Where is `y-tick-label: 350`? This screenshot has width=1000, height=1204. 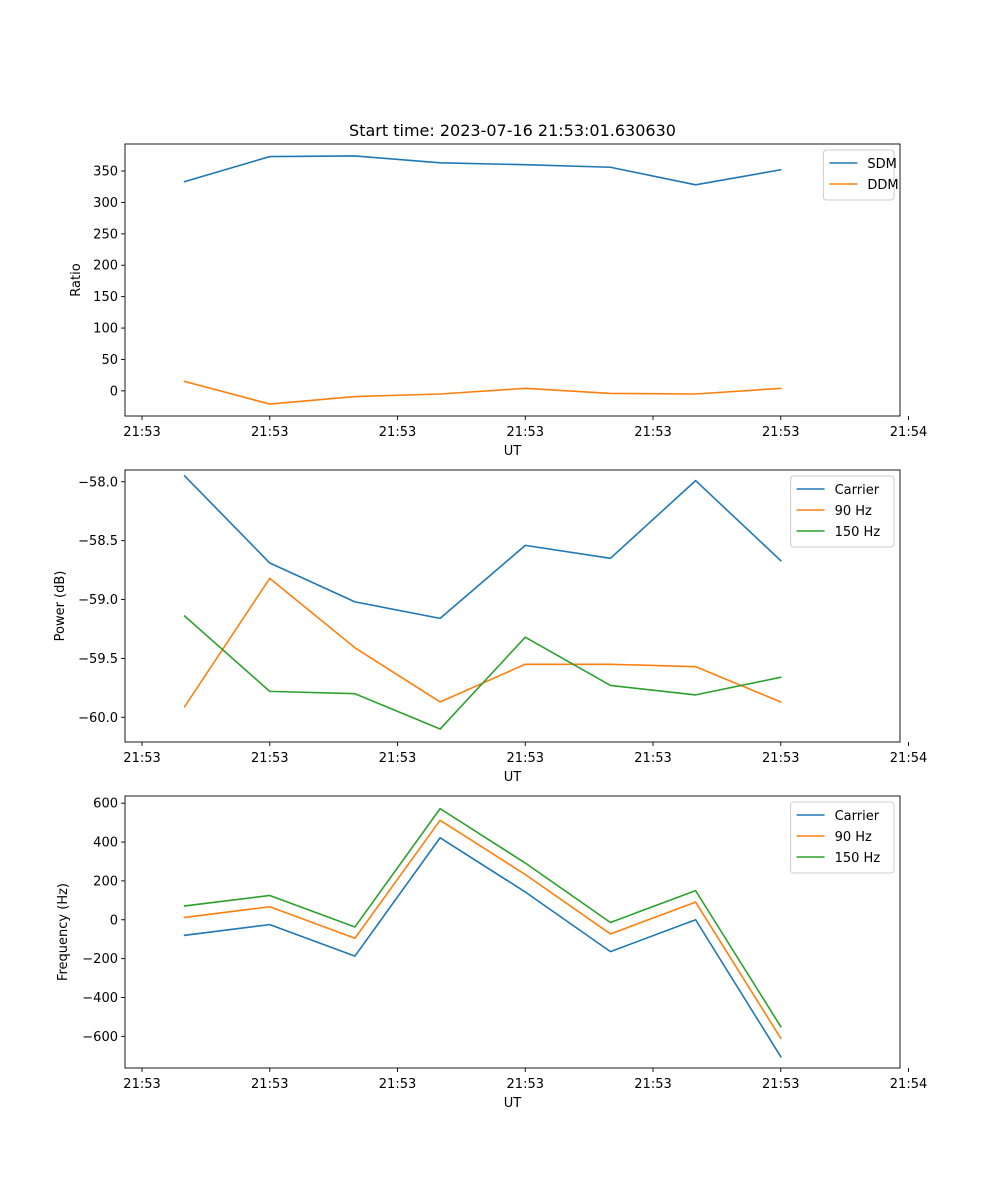
y-tick-label: 350 is located at coordinates (105, 172).